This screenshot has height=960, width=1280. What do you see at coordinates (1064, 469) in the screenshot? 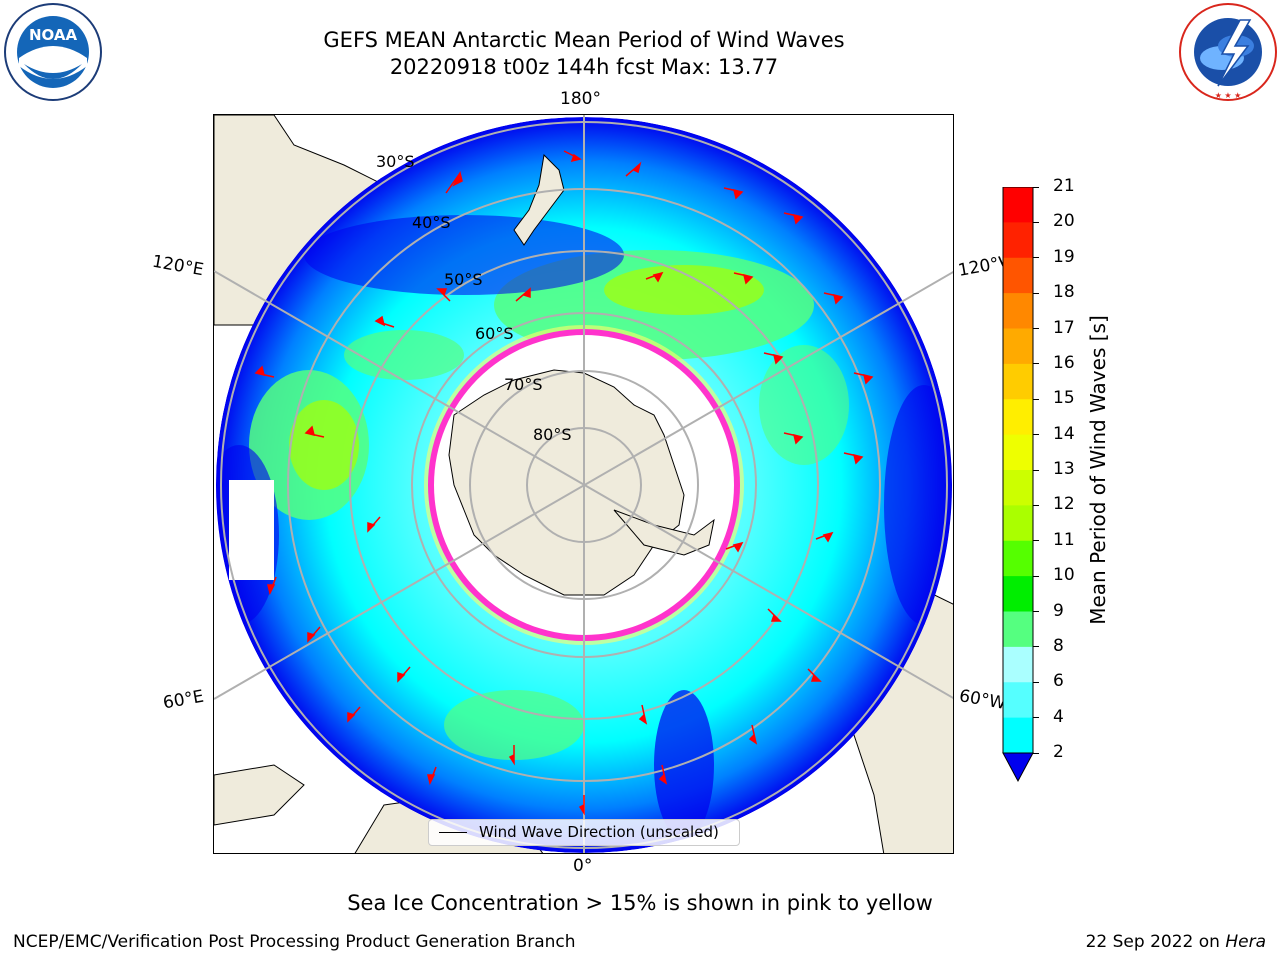
I see `colorbar-tick-label: 13` at bounding box center [1064, 469].